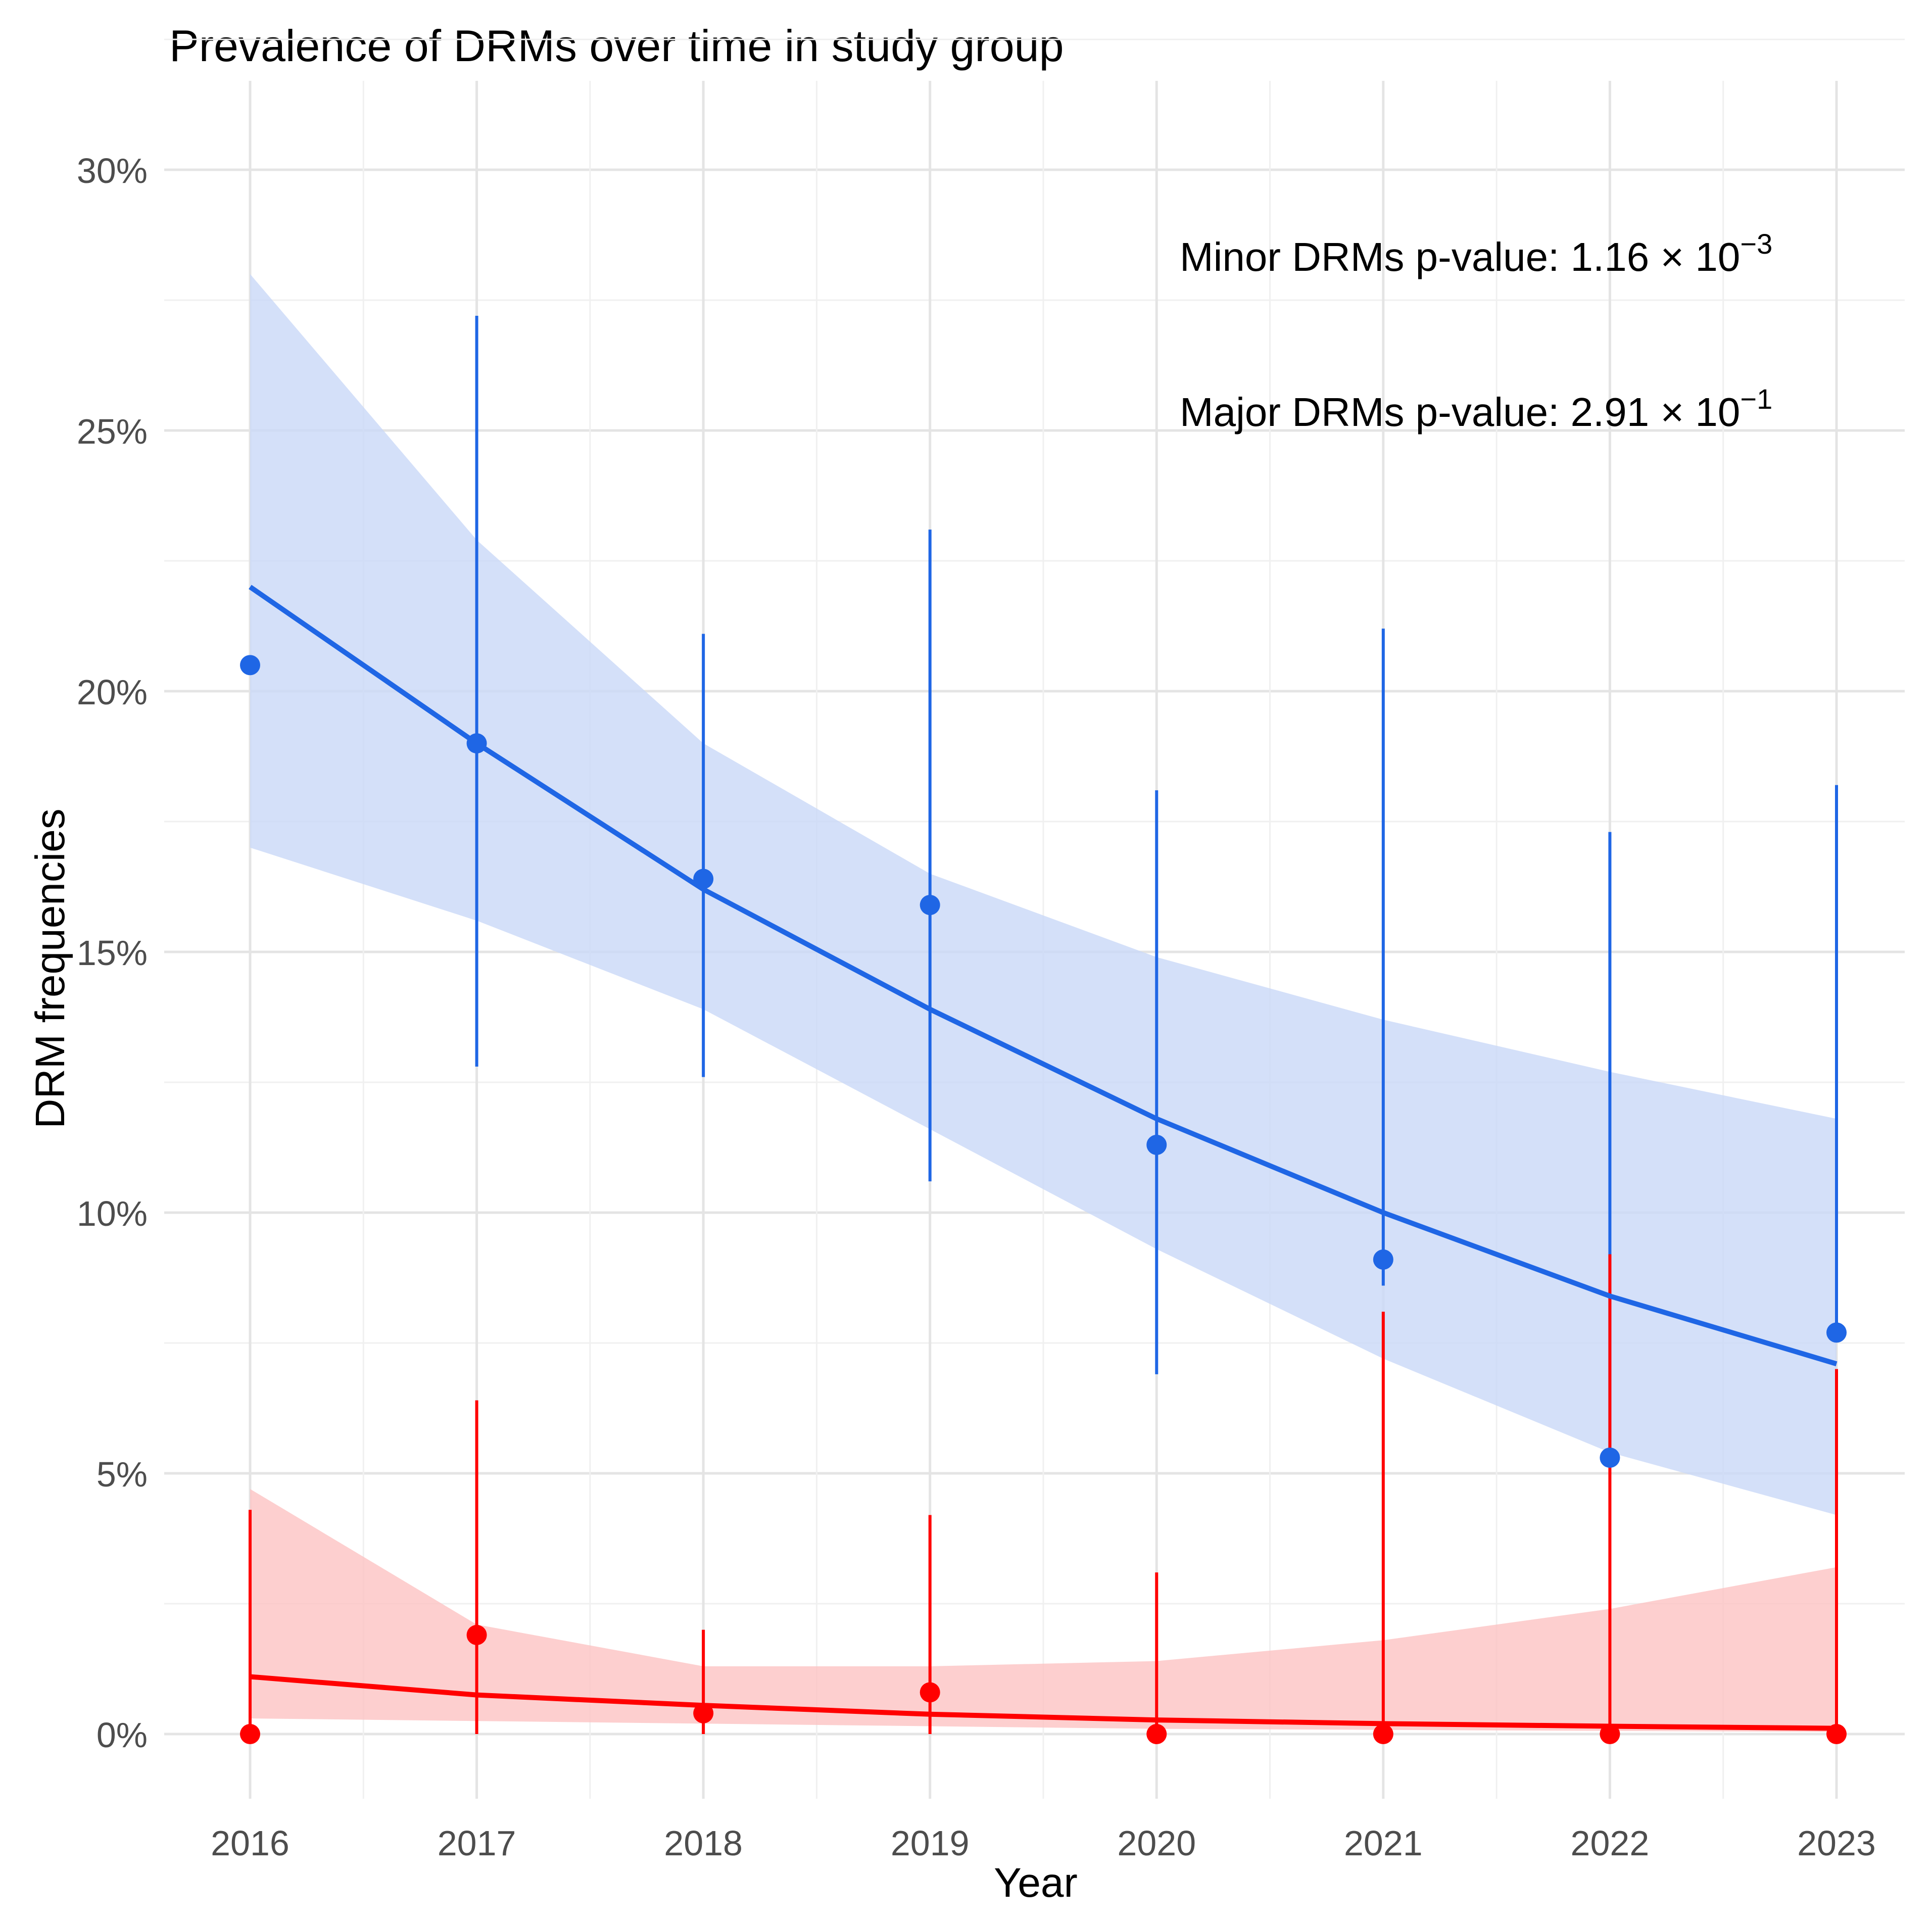 This screenshot has width=1932, height=1921. Describe the element at coordinates (1044, 1702) in the screenshot. I see `major-fit-line` at that location.